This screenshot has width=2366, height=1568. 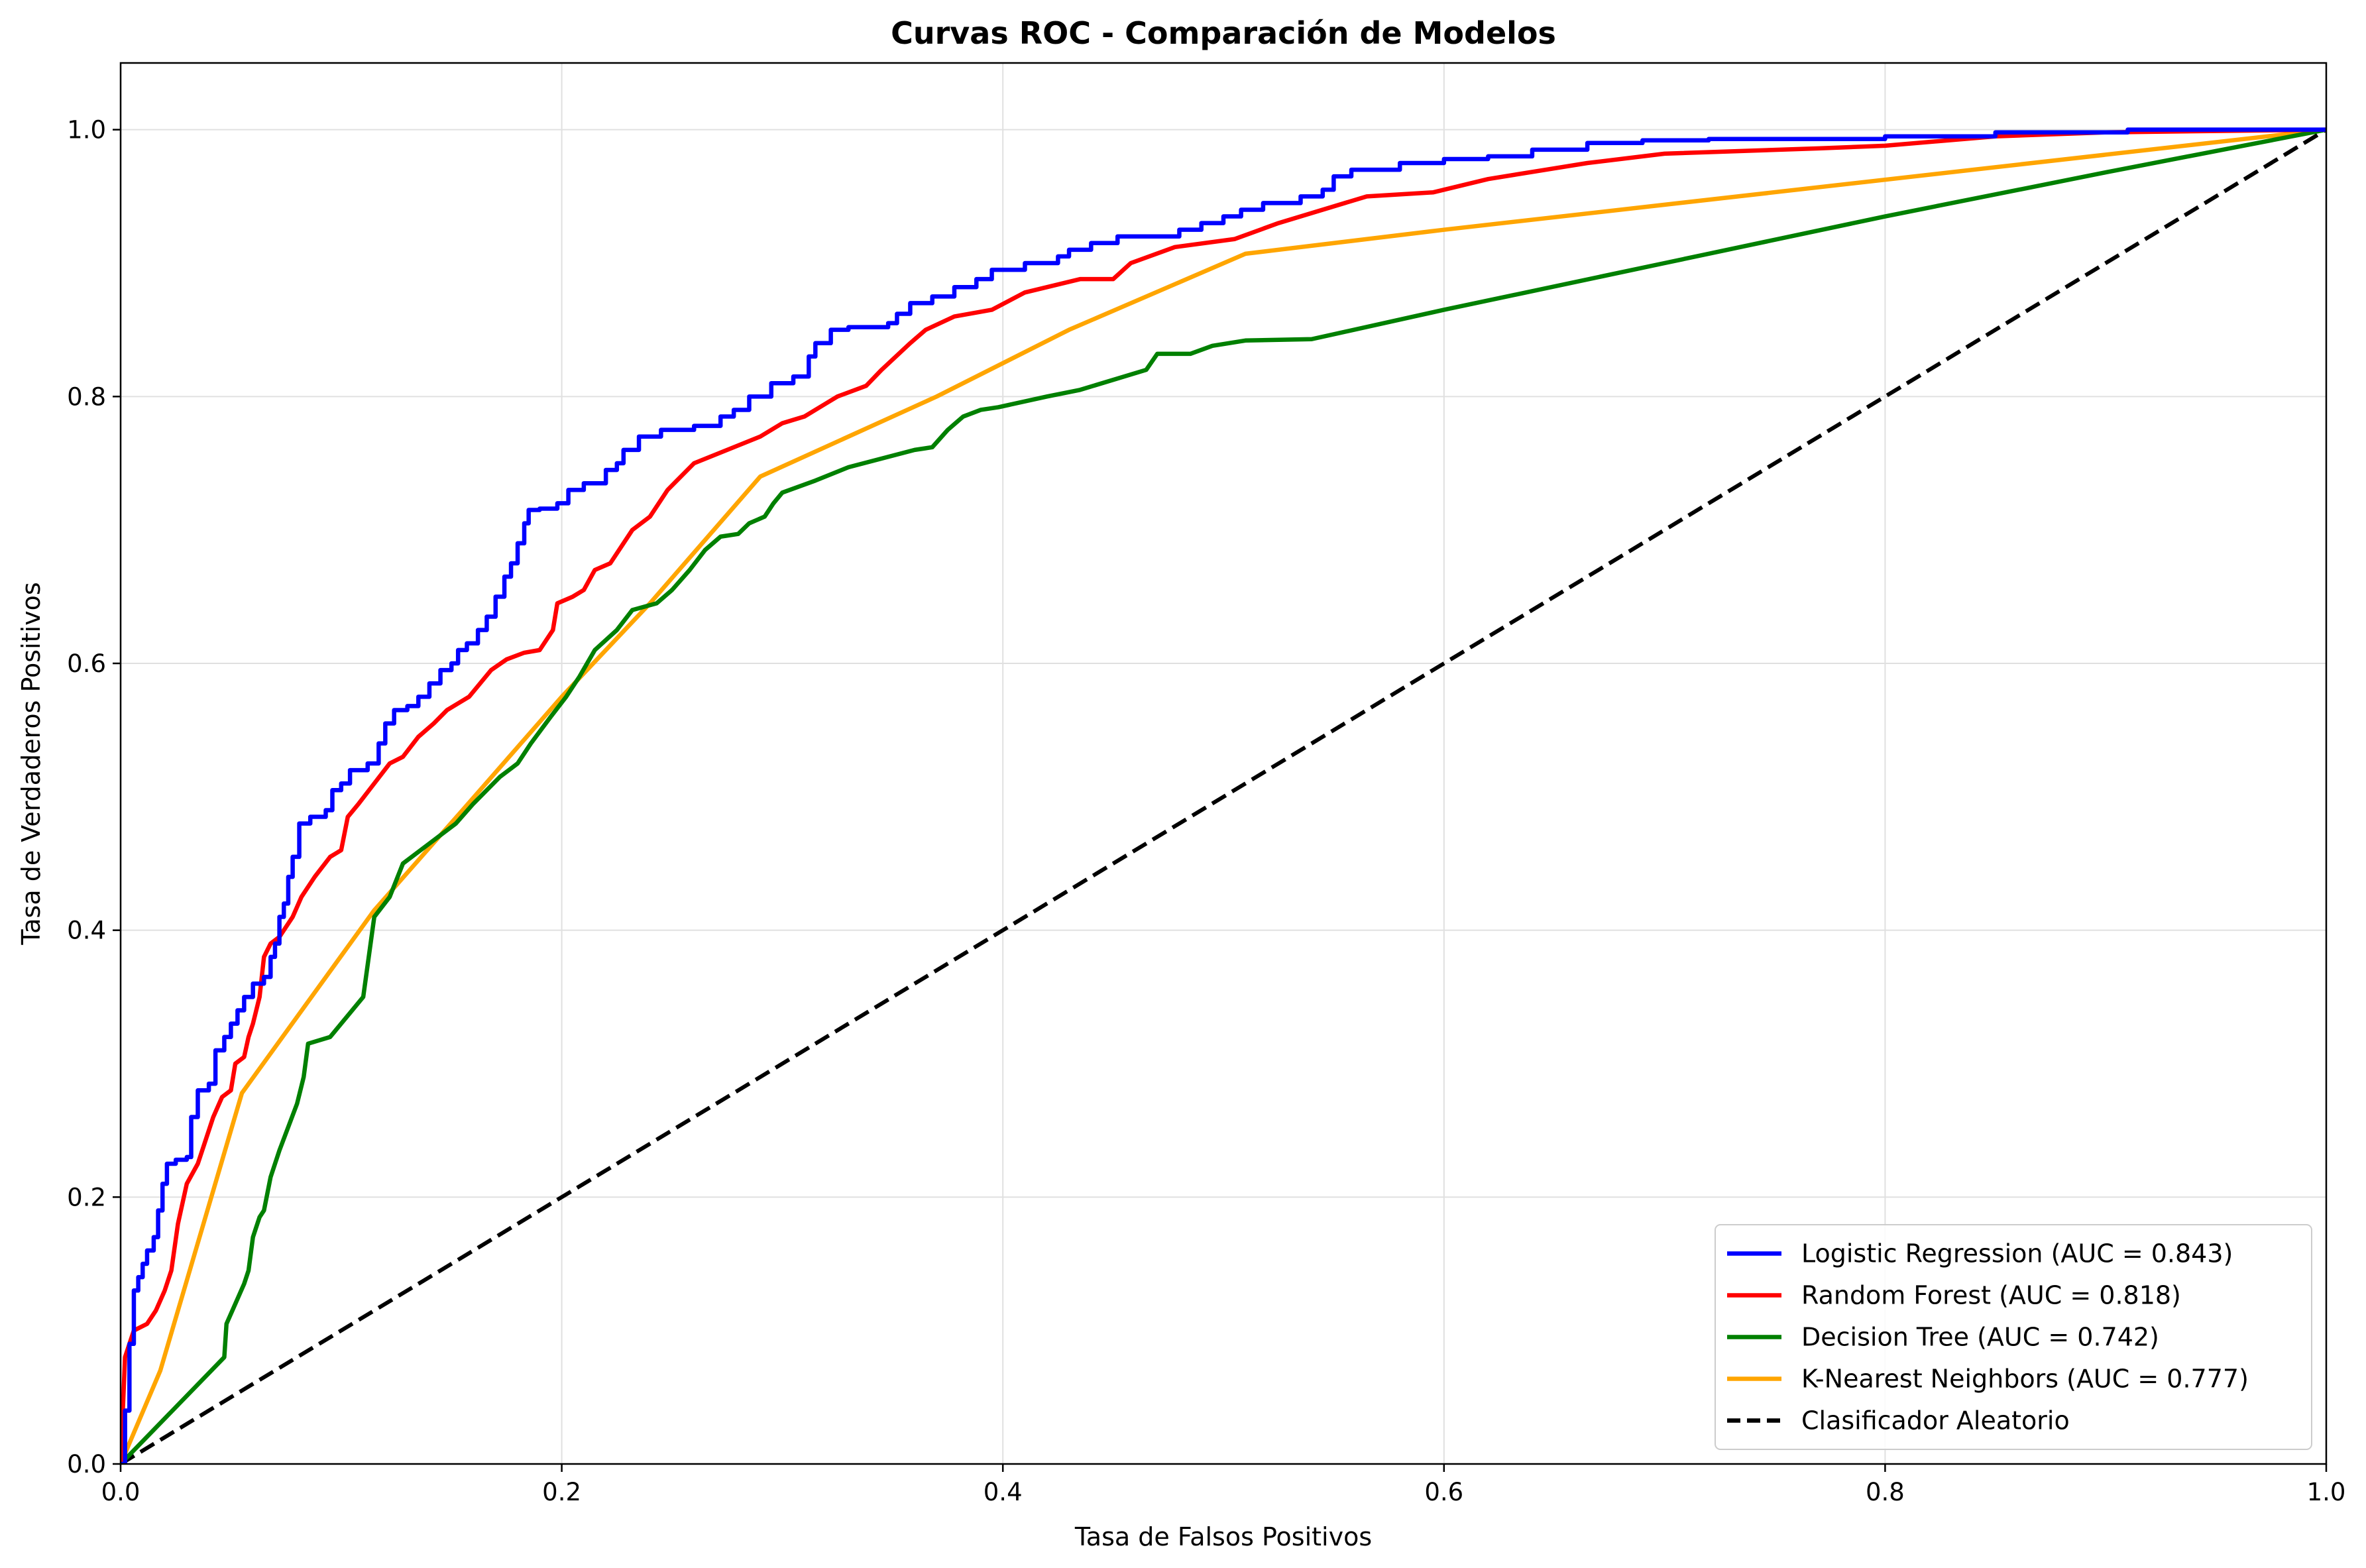 What do you see at coordinates (1003, 1492) in the screenshot?
I see `x-tick-label: 0.4` at bounding box center [1003, 1492].